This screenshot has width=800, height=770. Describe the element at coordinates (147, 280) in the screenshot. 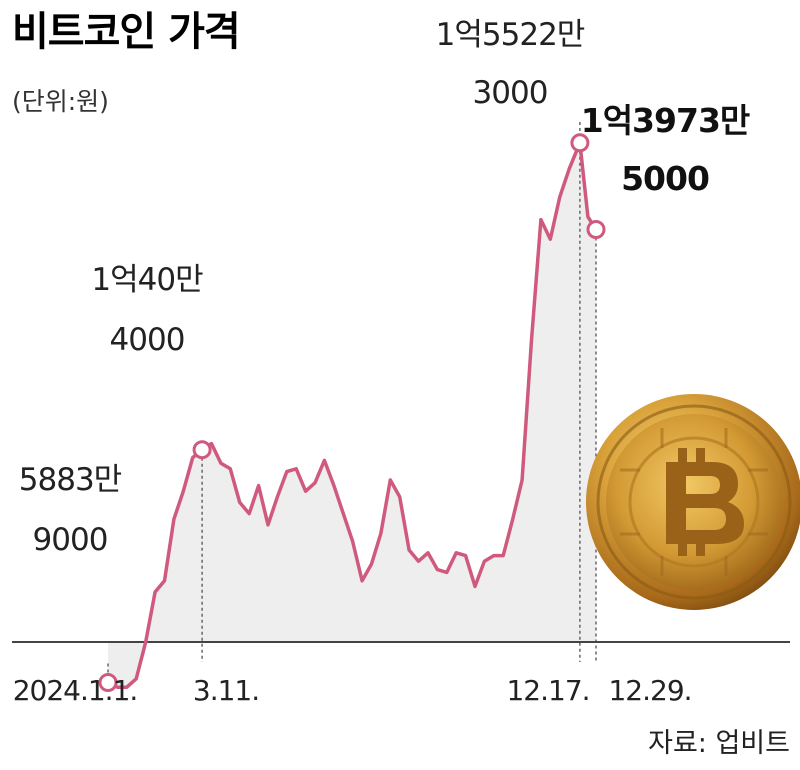

I see `value-annotation-1-line1: 1억40만` at that location.